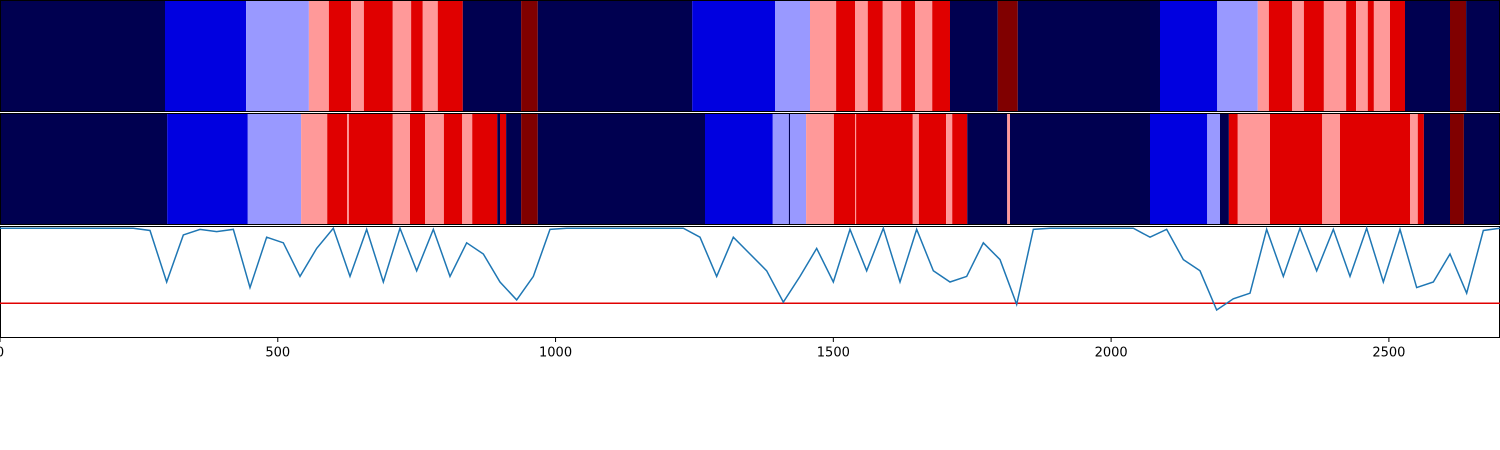  Describe the element at coordinates (833, 353) in the screenshot. I see `x-tick-label: 1500` at that location.